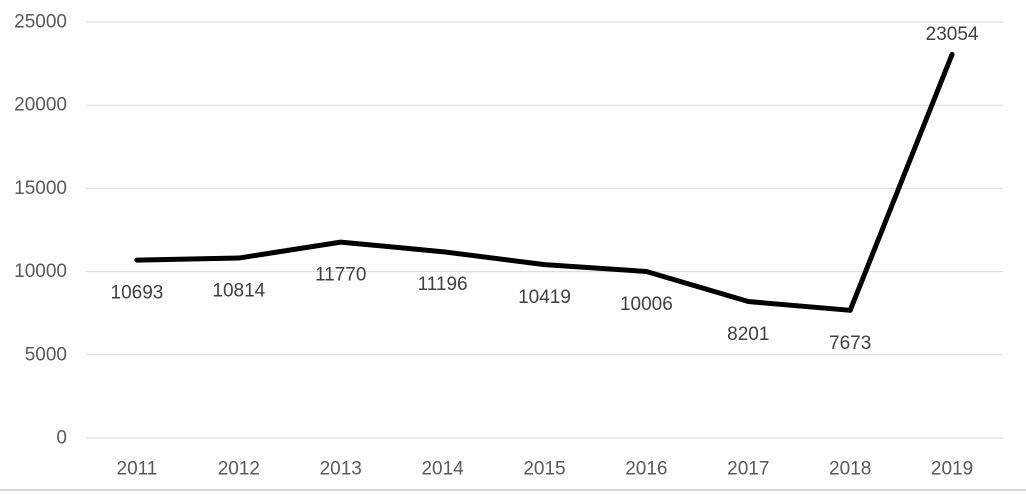 The image size is (1026, 495). I want to click on x-axis-tick-label: 2015, so click(544, 469).